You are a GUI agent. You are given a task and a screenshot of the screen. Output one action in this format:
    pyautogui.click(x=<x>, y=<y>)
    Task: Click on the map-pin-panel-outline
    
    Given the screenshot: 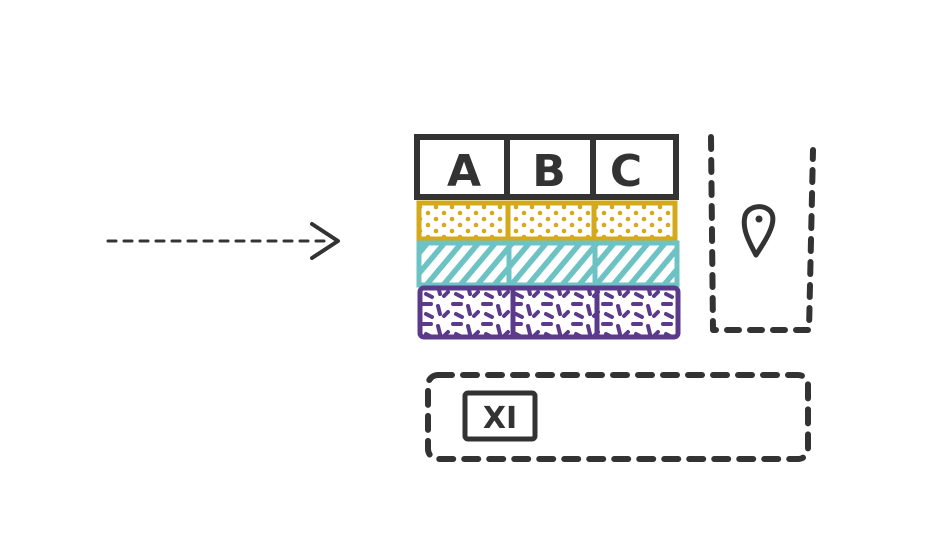 What is the action you would take?
    pyautogui.click(x=762, y=233)
    